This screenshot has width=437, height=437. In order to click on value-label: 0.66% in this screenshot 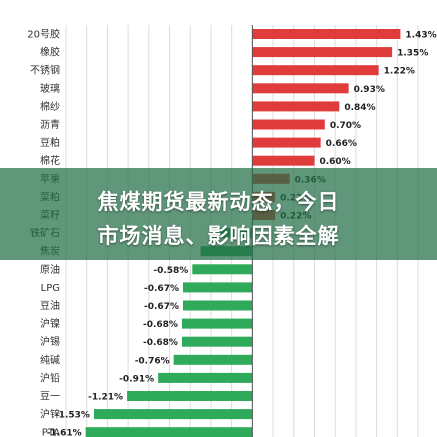, I will do `click(341, 144)`.